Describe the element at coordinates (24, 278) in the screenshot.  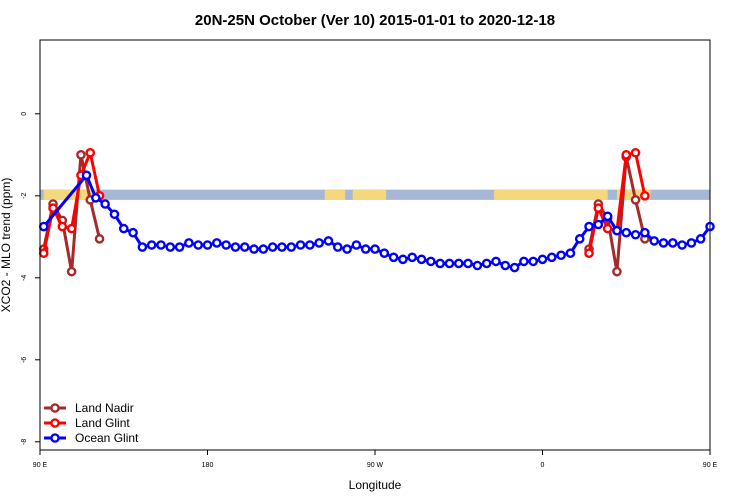
I see `y-tick-label: -4` at that location.